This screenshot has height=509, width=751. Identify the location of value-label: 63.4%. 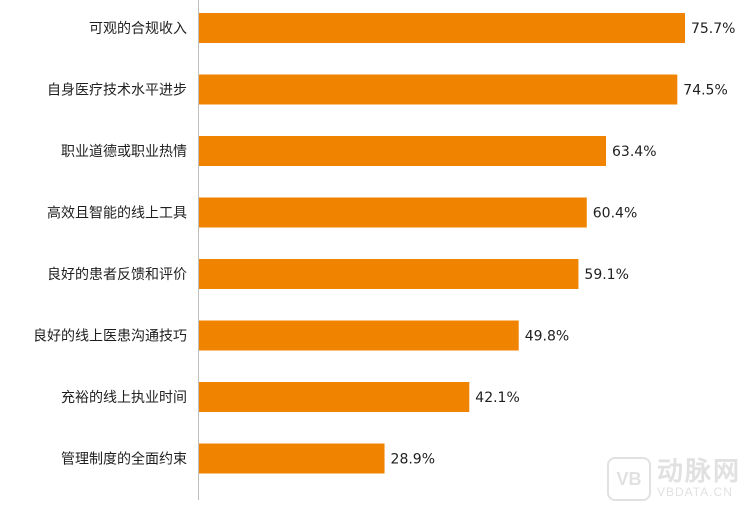
(634, 152).